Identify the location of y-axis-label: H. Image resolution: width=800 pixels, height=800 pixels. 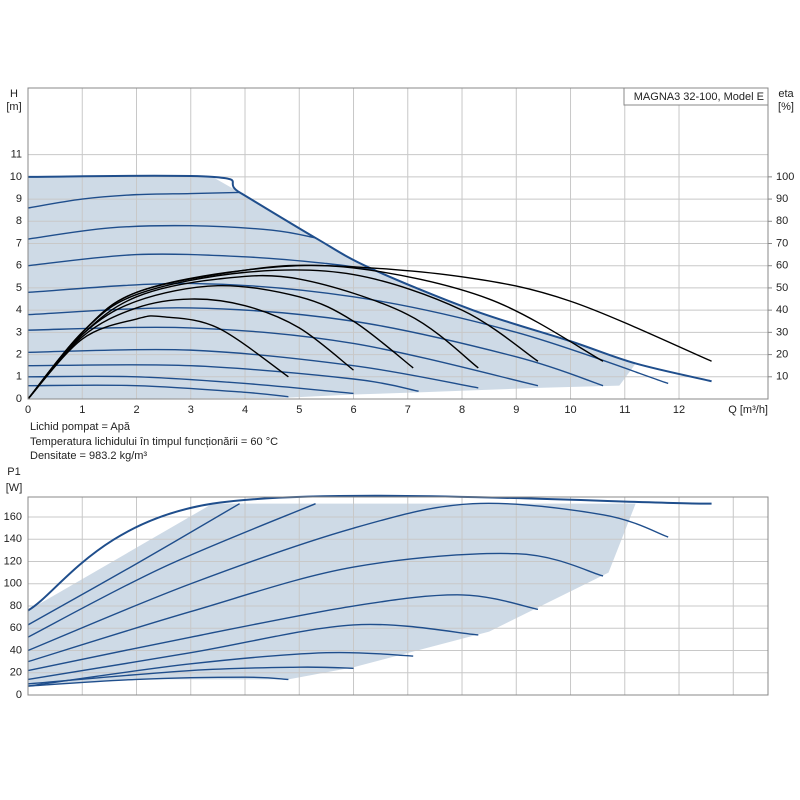
(14, 94).